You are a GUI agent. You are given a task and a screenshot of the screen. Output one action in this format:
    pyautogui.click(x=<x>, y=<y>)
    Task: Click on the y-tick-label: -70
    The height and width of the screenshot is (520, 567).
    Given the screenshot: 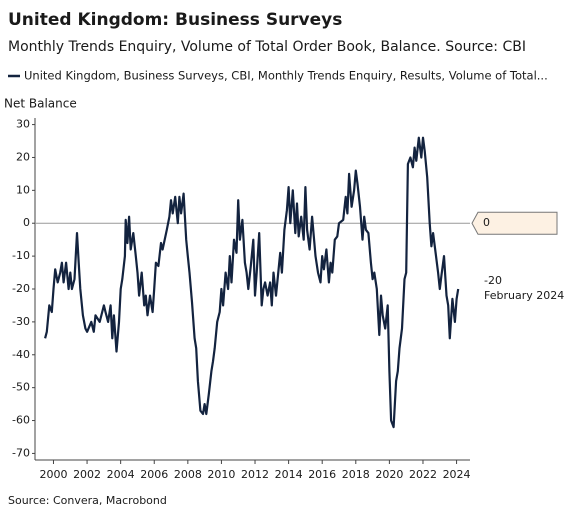 What is the action you would take?
    pyautogui.click(x=21, y=452)
    